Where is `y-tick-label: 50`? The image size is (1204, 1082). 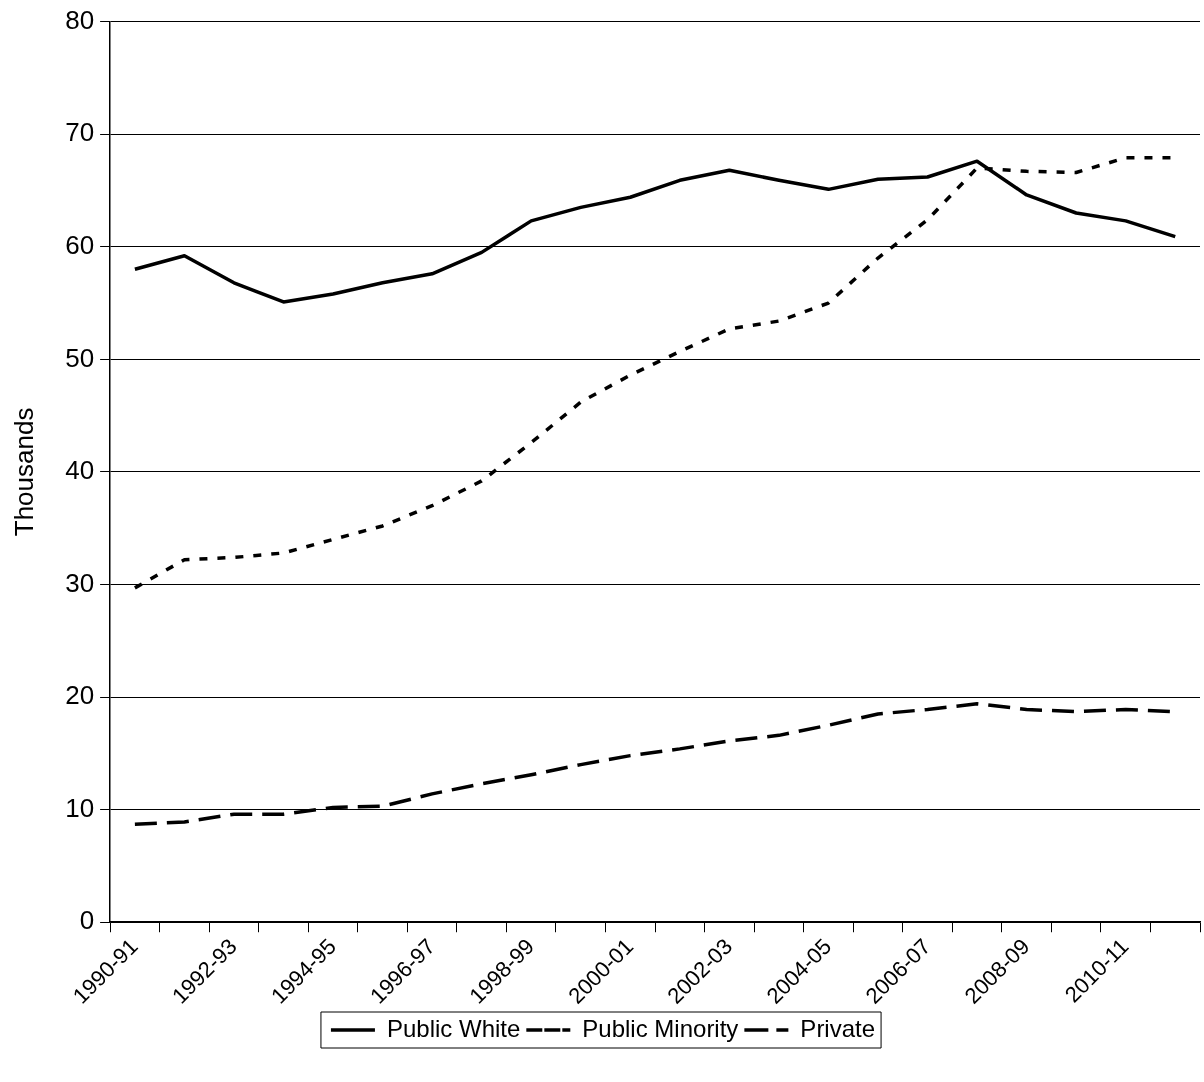 y-tick-label: 50 is located at coordinates (80, 357).